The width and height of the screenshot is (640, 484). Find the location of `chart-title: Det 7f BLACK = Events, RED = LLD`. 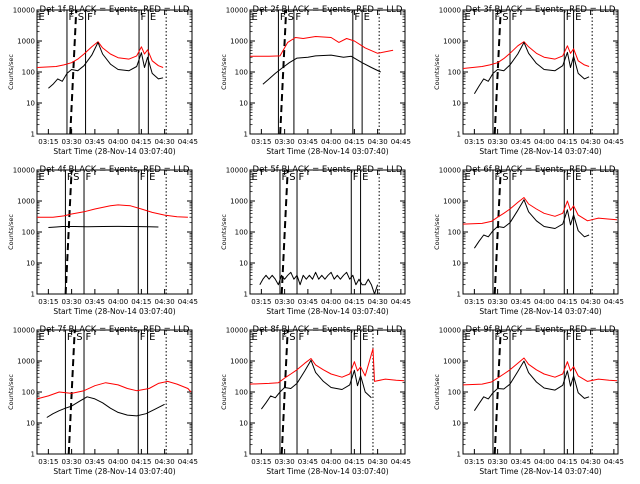

chart-title: Det 7f BLACK = Events, RED = LLD is located at coordinates (115, 330).